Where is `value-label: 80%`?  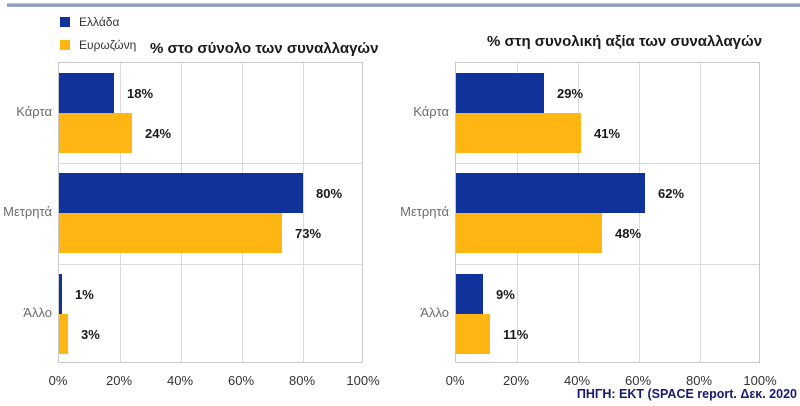 value-label: 80% is located at coordinates (329, 193).